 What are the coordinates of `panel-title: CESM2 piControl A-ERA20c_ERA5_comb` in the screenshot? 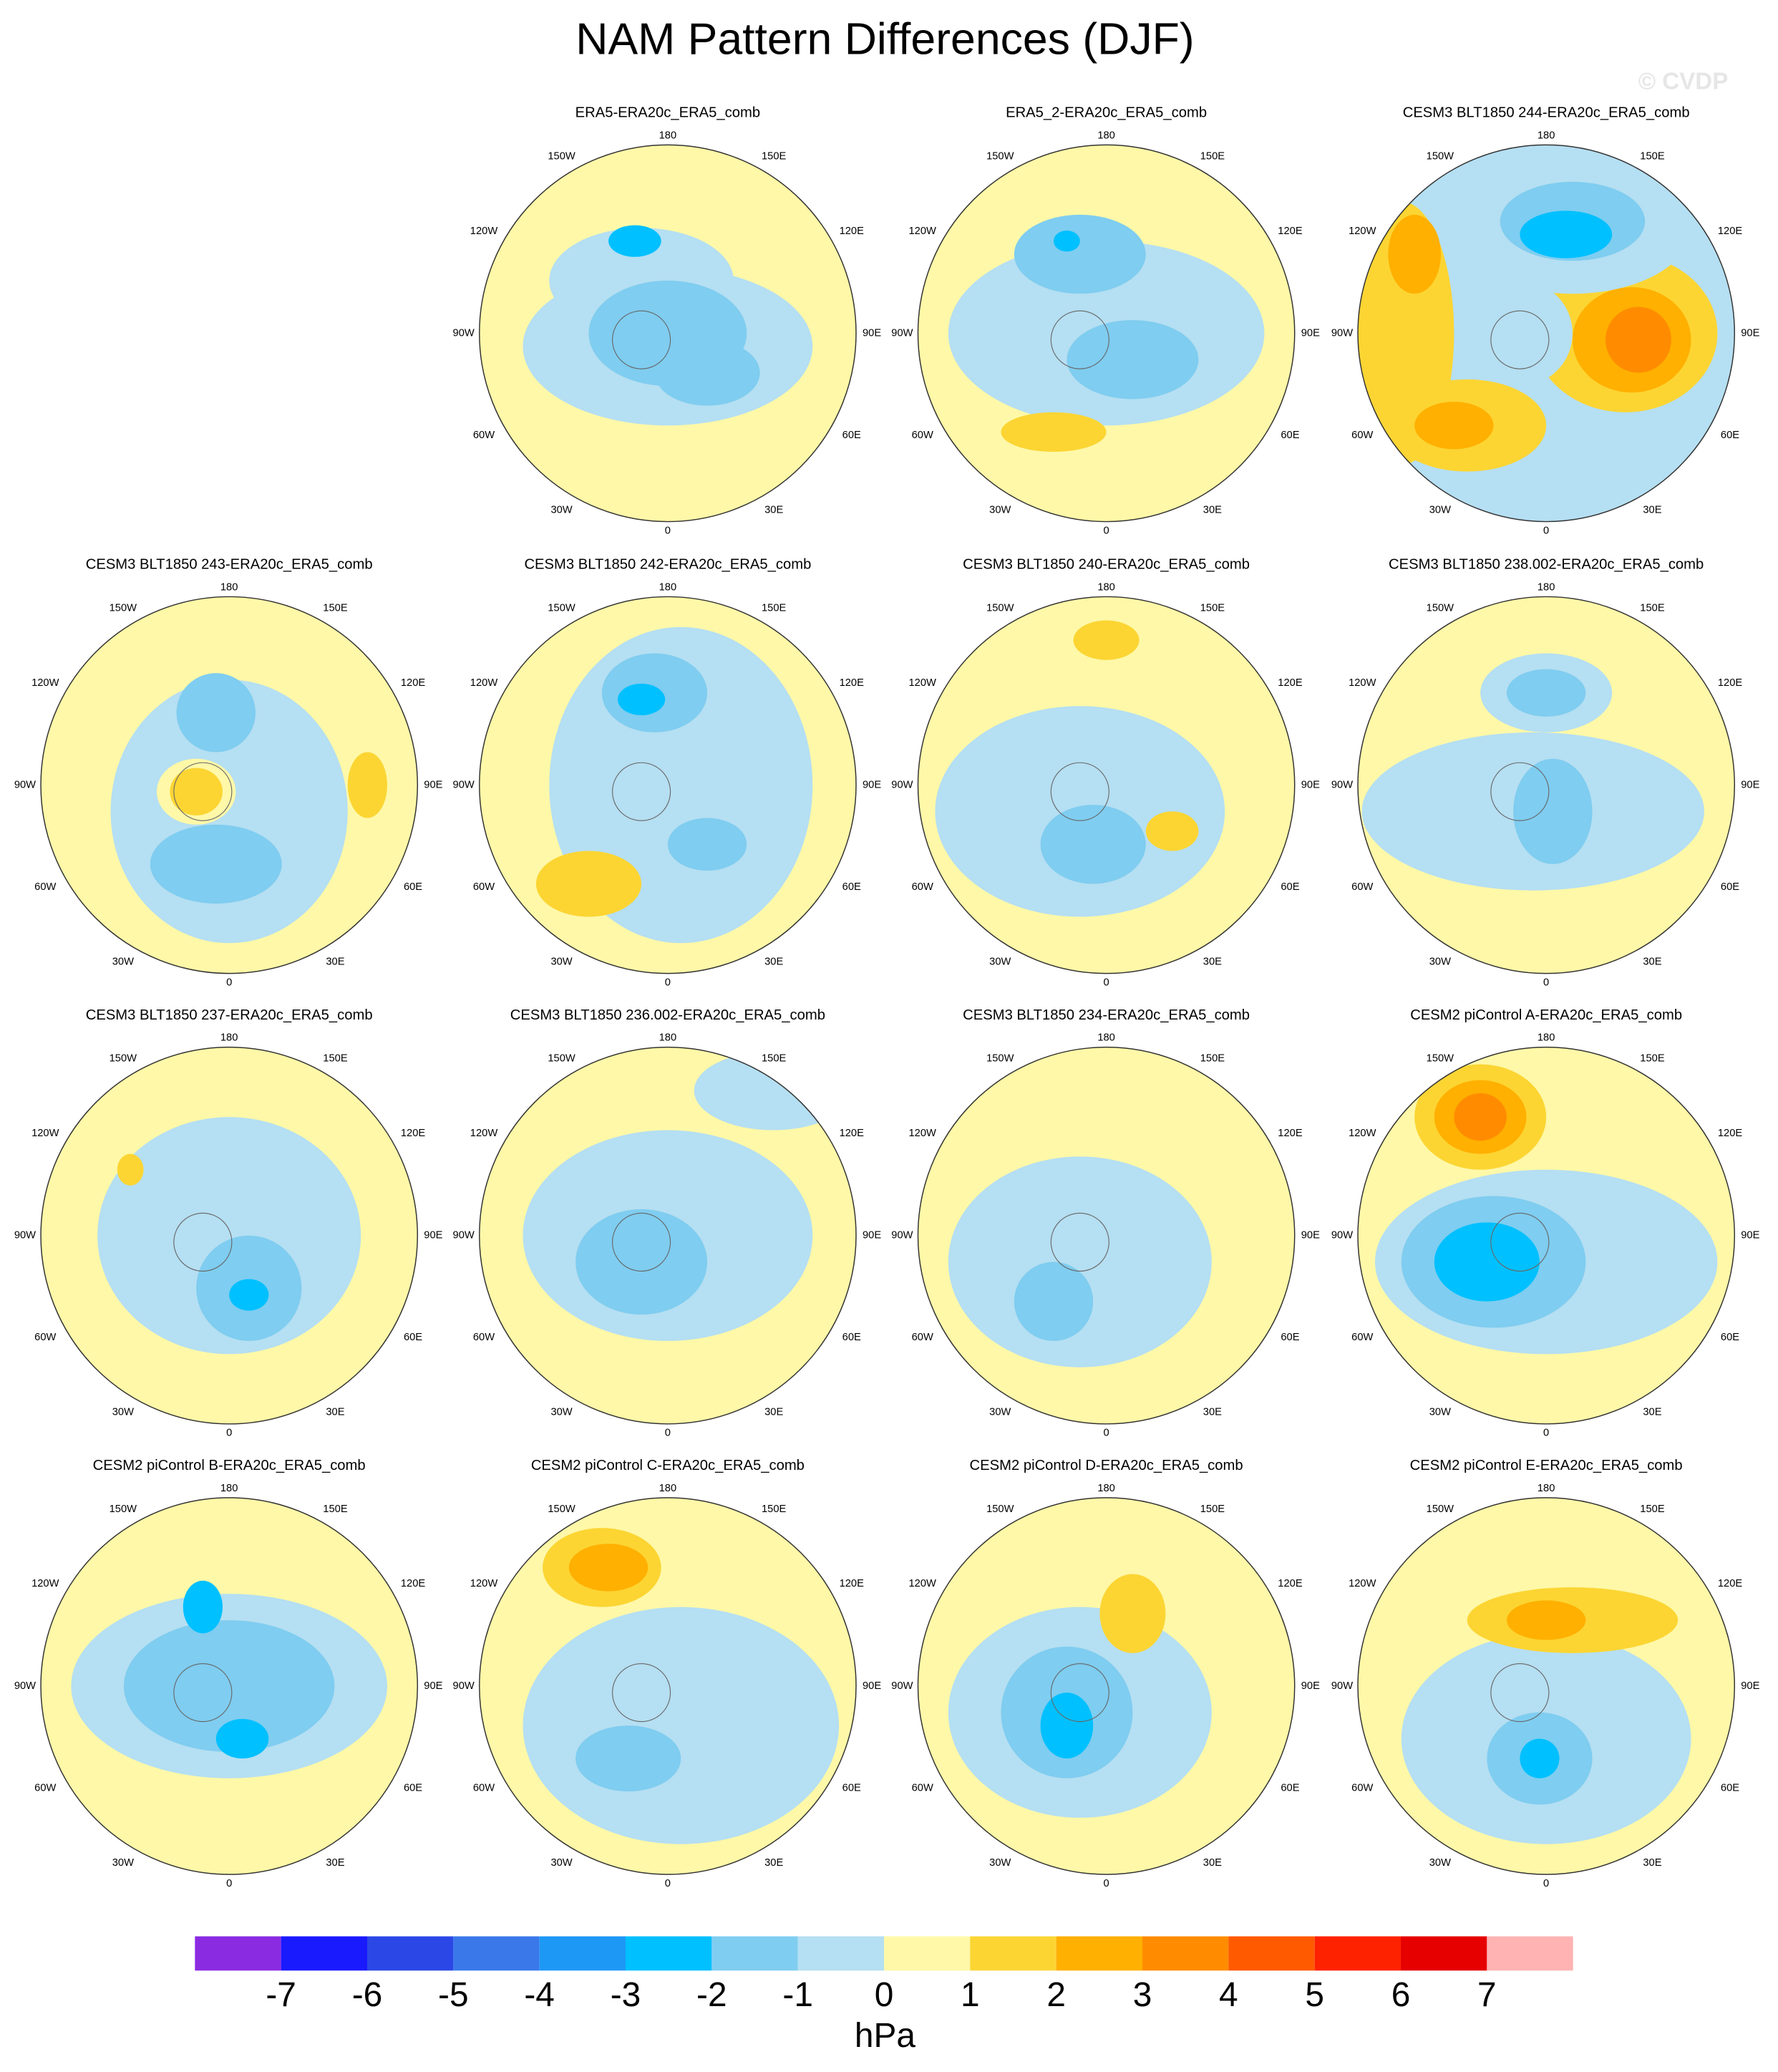 It's located at (1546, 1015).